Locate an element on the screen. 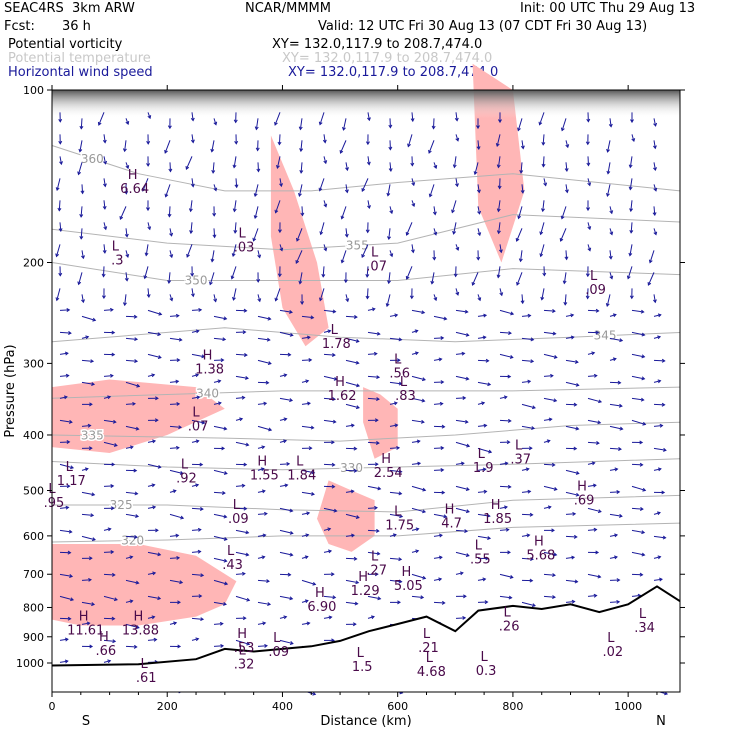 Image resolution: width=740 pixels, height=740 pixels. pv-value-label: 13.88 is located at coordinates (140, 631).